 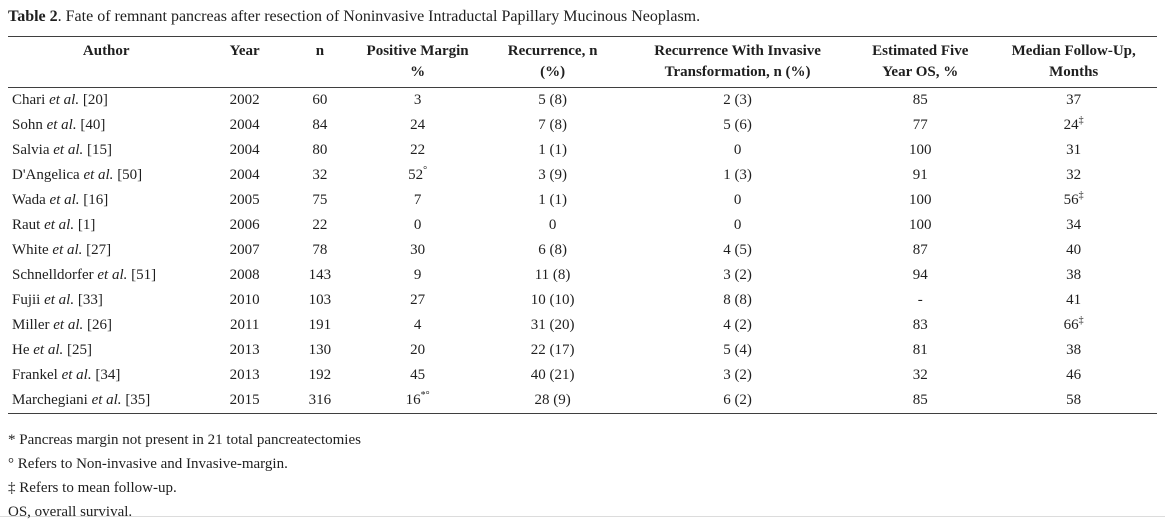 I want to click on positive-margin-cell: 3, so click(x=417, y=100).